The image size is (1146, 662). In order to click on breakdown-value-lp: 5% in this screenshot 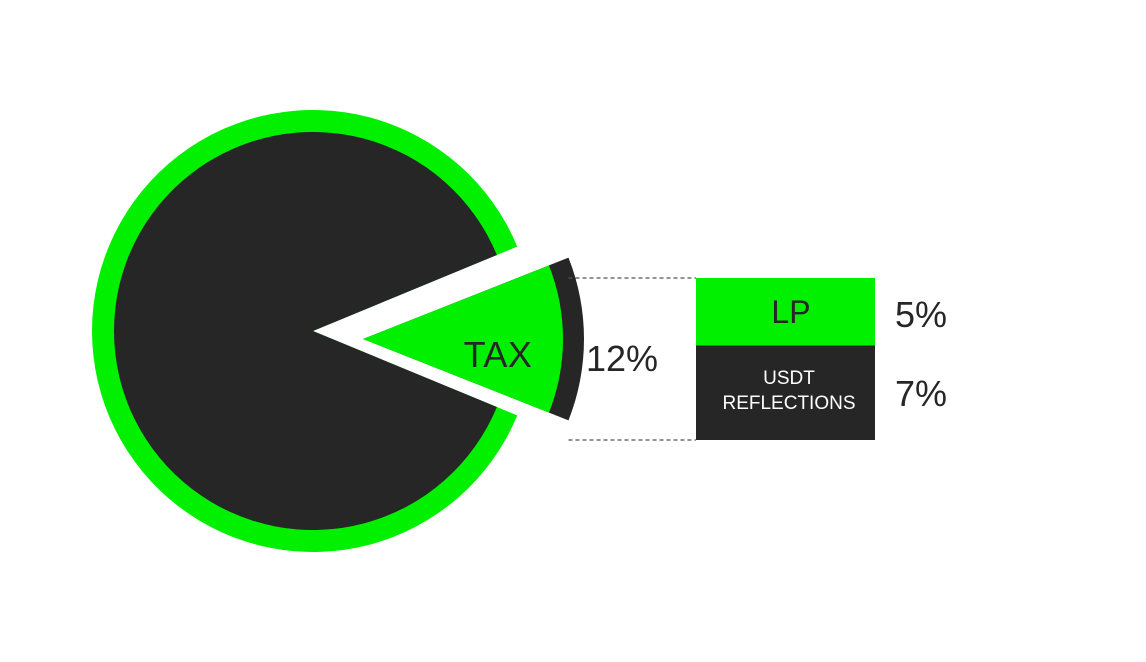, I will do `click(921, 314)`.